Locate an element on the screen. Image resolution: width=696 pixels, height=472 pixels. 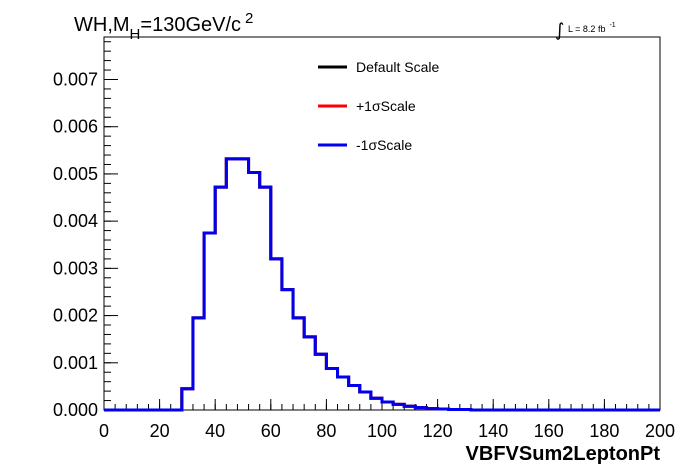
lumi-integral: ∫ is located at coordinates (559, 30).